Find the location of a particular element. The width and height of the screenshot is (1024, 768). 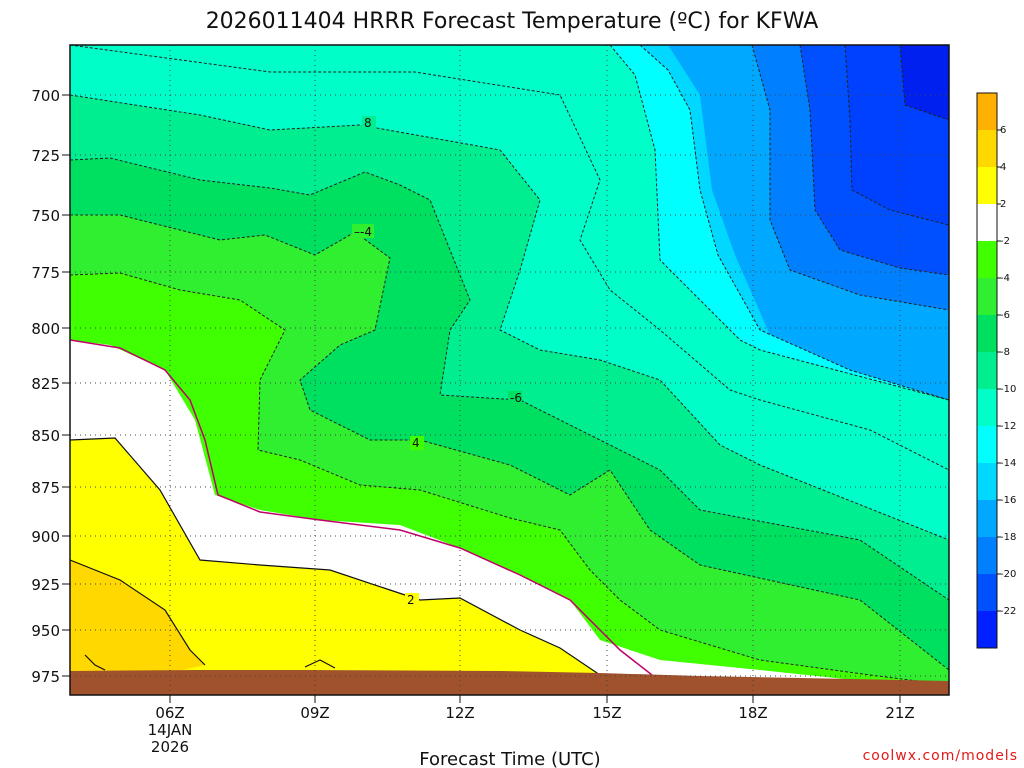

y-tick-label: 975 is located at coordinates (45, 677).